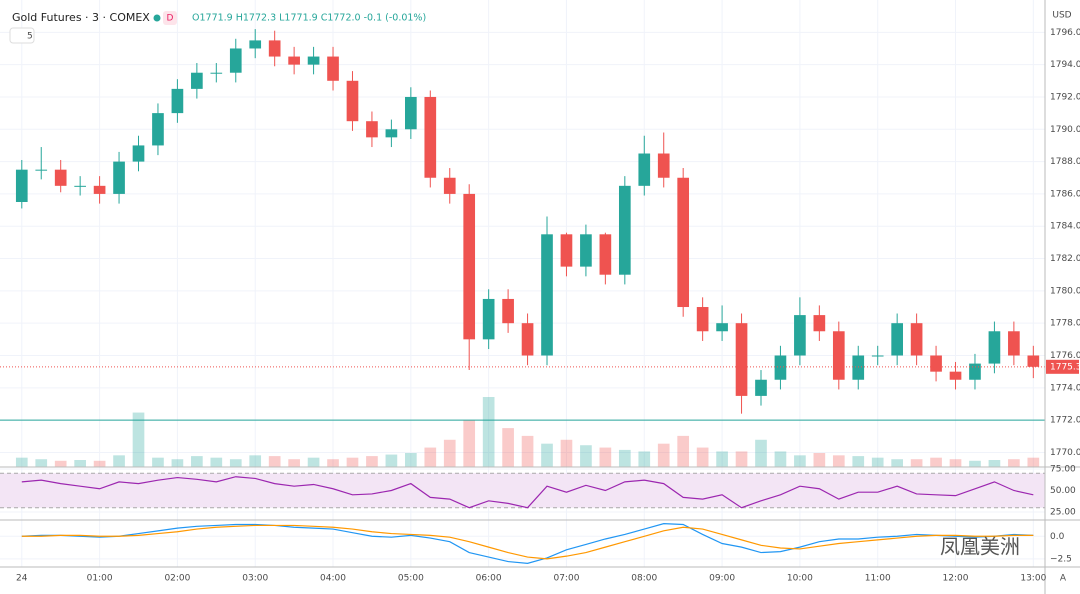 The image size is (1080, 594). What do you see at coordinates (22, 35) in the screenshot?
I see `indicator-toggle` at bounding box center [22, 35].